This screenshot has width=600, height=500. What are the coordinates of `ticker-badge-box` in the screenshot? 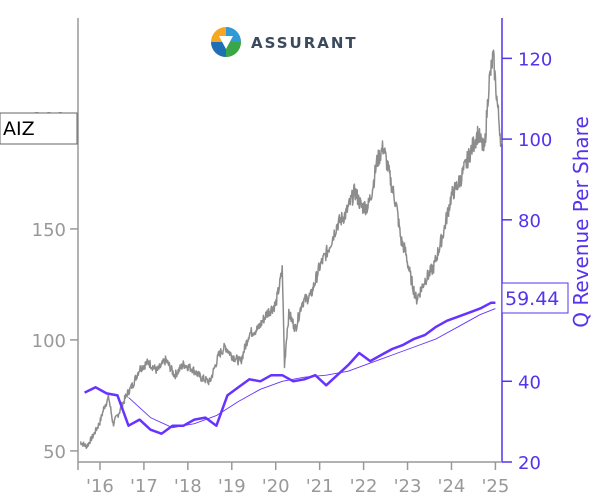 It's located at (39, 128).